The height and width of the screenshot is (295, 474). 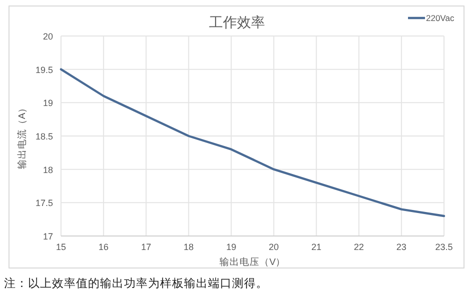 I want to click on y-tick-label: 19.5, so click(x=44, y=69).